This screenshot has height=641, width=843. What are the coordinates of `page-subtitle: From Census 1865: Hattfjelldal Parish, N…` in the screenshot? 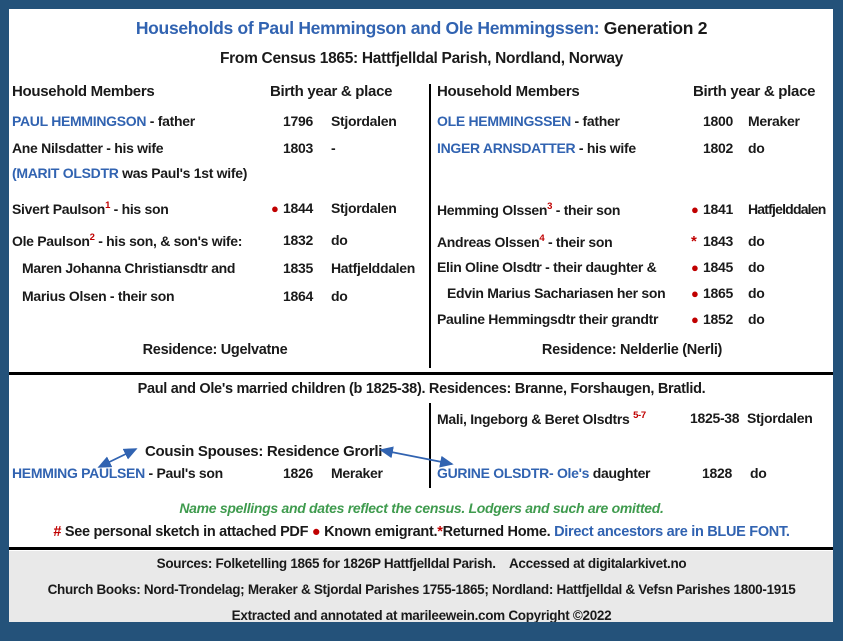 It's located at (421, 58).